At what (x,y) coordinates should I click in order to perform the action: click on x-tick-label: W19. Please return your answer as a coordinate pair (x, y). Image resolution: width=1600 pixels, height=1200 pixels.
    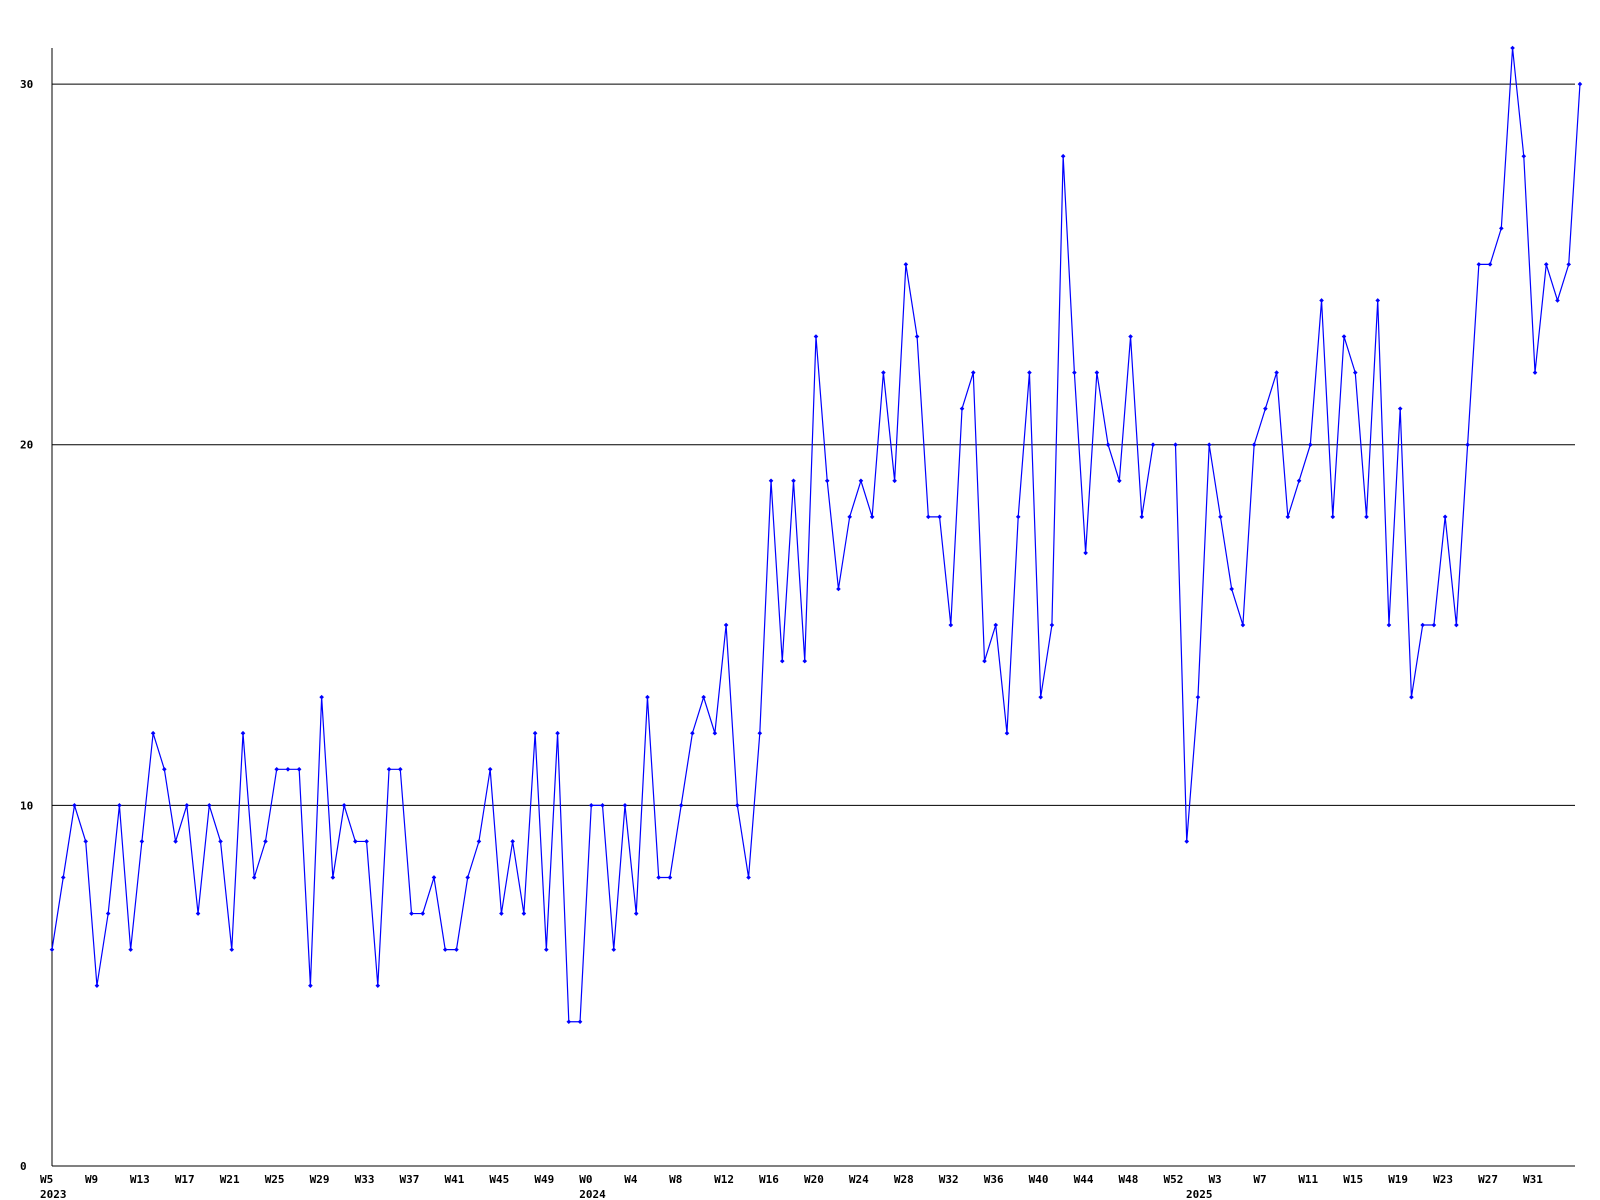
    Looking at the image, I should click on (1398, 1179).